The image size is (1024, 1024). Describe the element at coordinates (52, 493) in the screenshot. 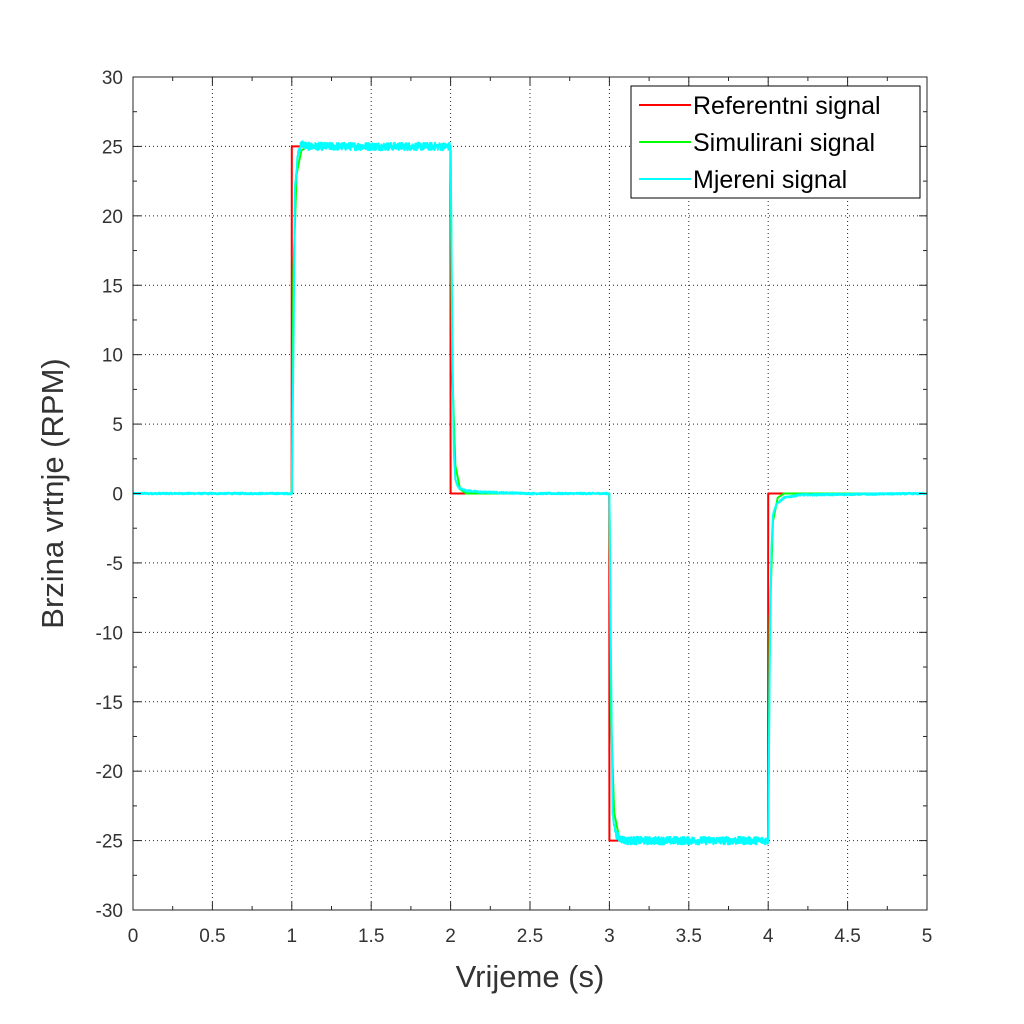

I see `y-axis-label: Brzina vrtnje (RPM)` at that location.